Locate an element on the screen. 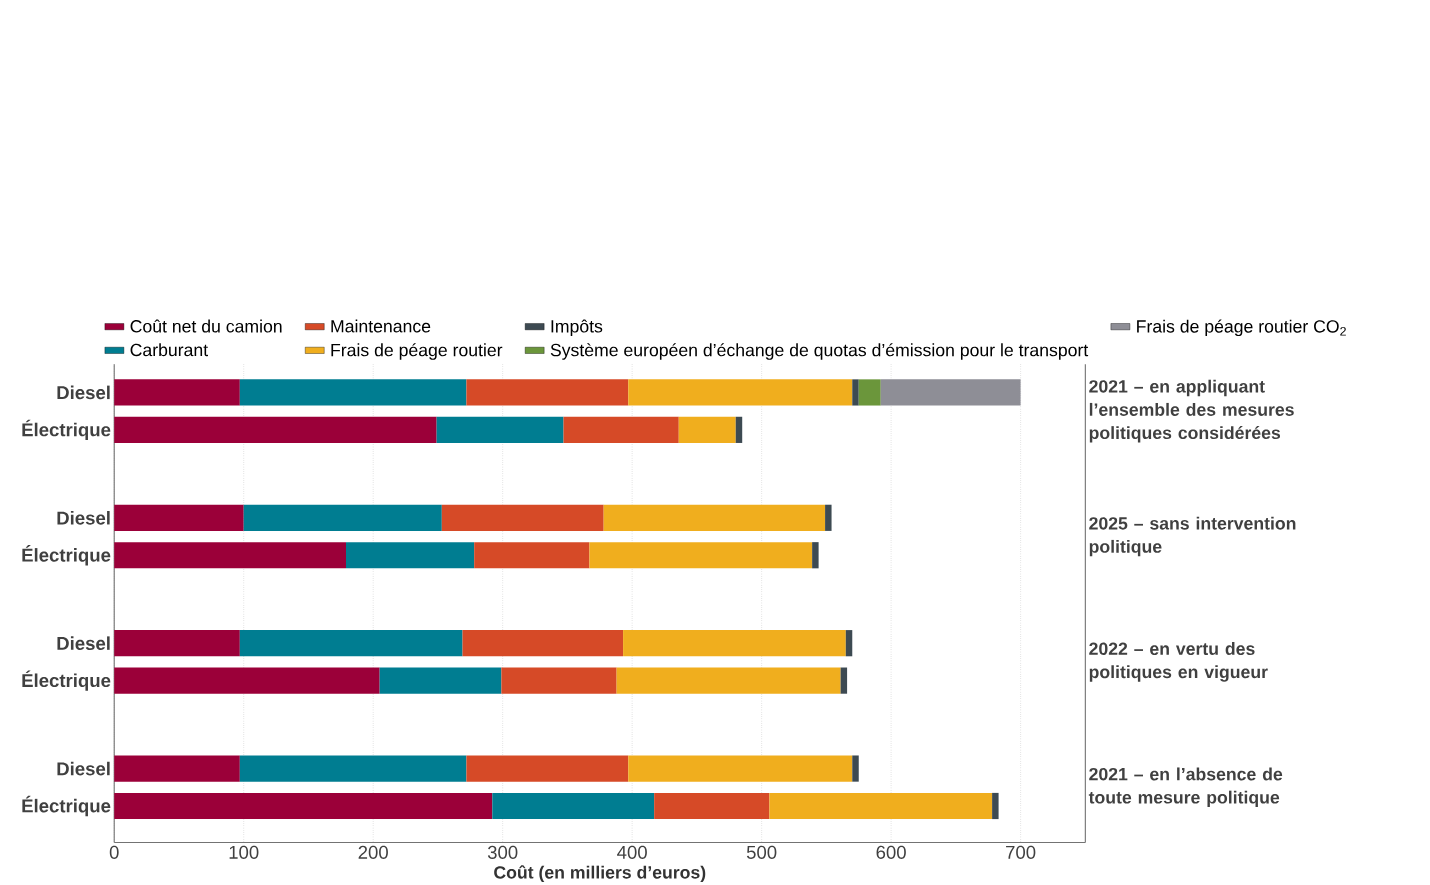 This screenshot has width=1430, height=885. legend-label: Carburant is located at coordinates (169, 350).